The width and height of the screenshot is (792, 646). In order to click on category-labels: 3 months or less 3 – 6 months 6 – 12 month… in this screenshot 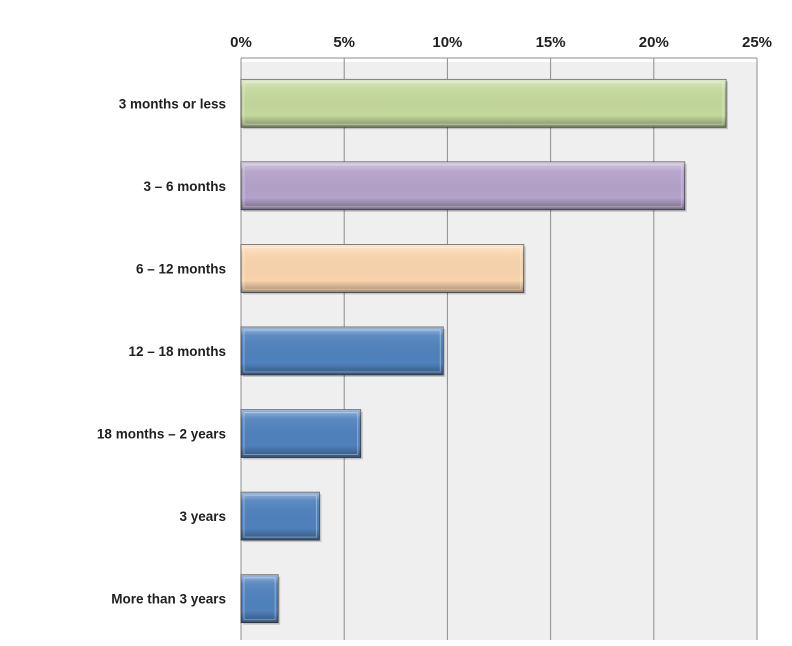, I will do `click(161, 351)`.